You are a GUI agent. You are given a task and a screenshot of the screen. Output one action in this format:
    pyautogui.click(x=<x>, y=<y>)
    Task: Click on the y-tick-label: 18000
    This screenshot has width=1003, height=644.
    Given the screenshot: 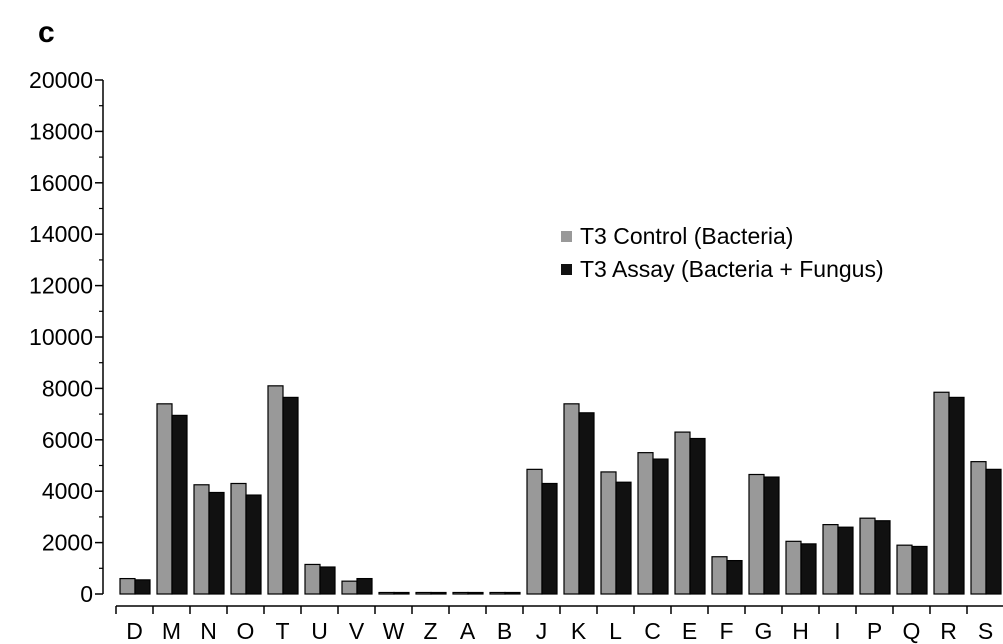 What is the action you would take?
    pyautogui.click(x=61, y=131)
    